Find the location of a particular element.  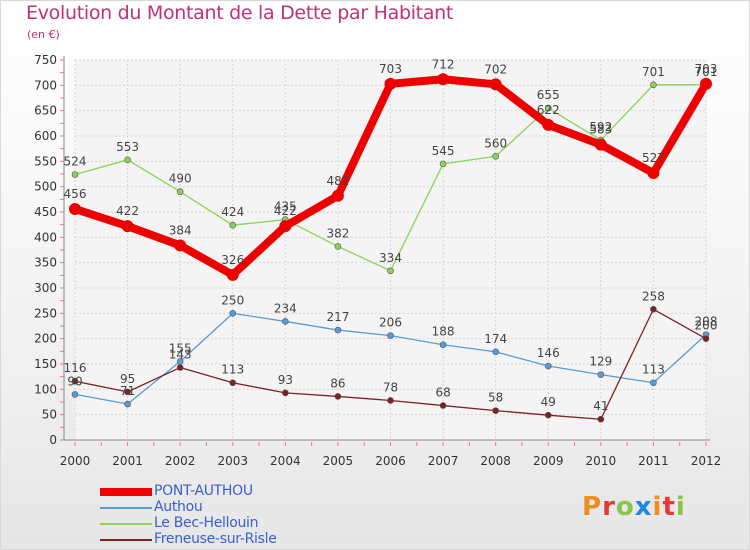

data-label: 326 is located at coordinates (232, 260).